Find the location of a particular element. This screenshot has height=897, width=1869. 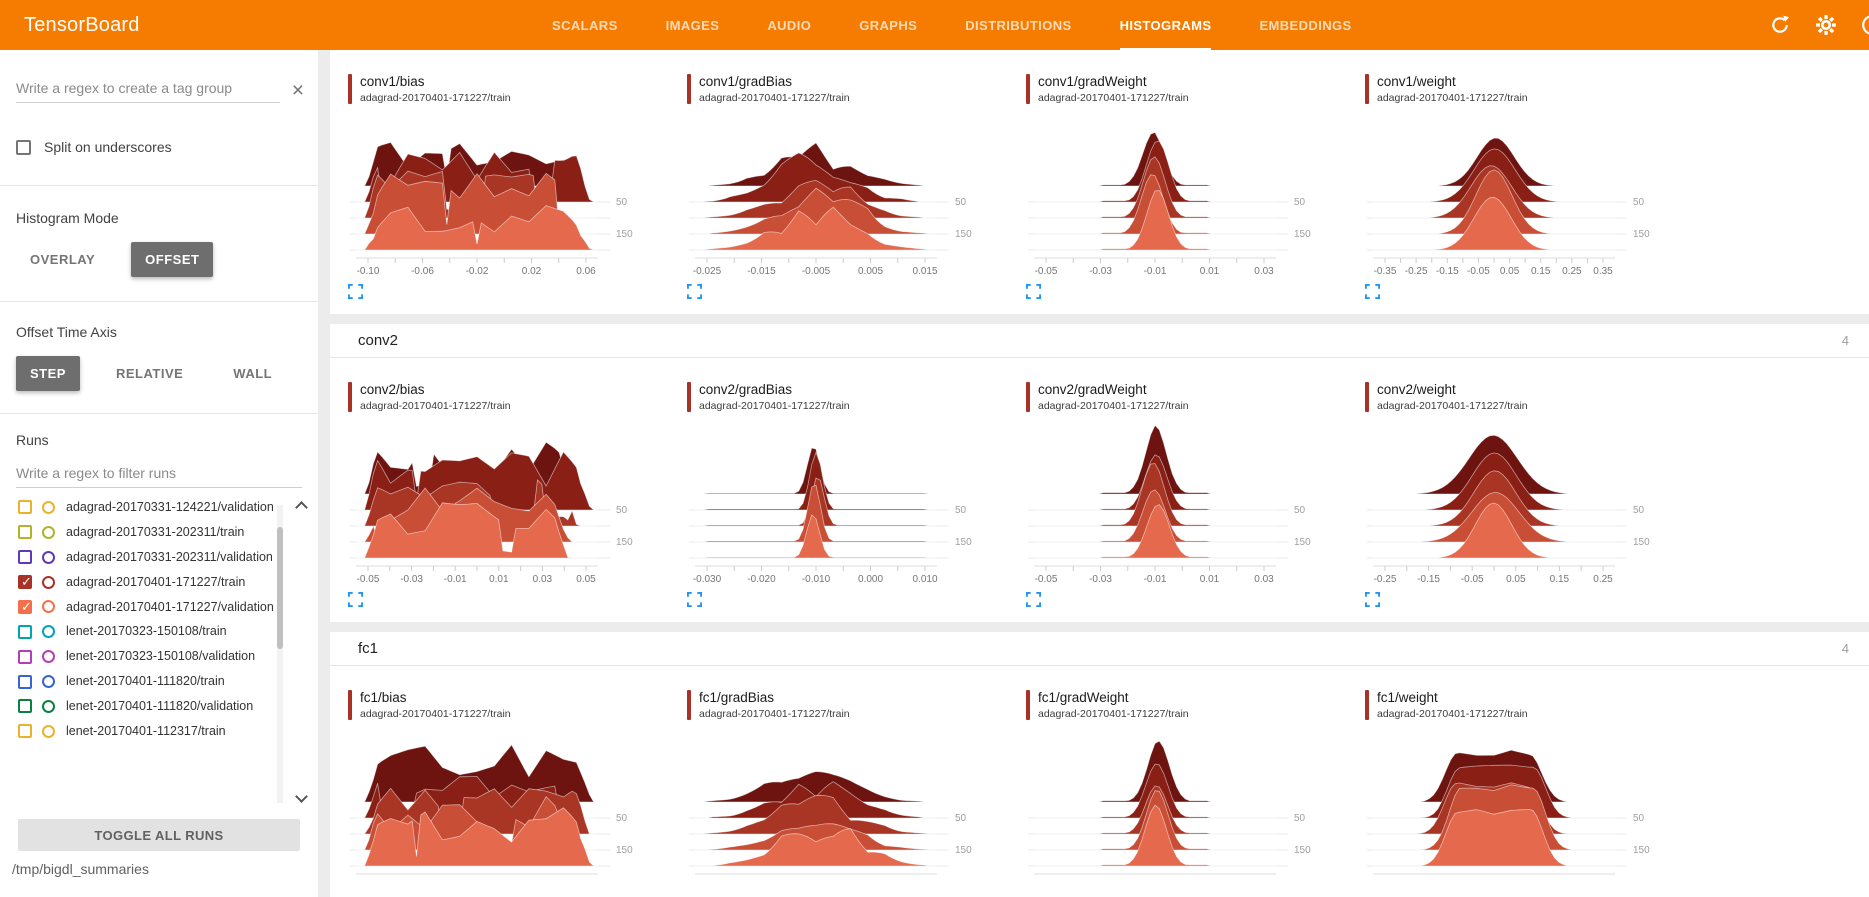

close-icon: × is located at coordinates (297, 90).